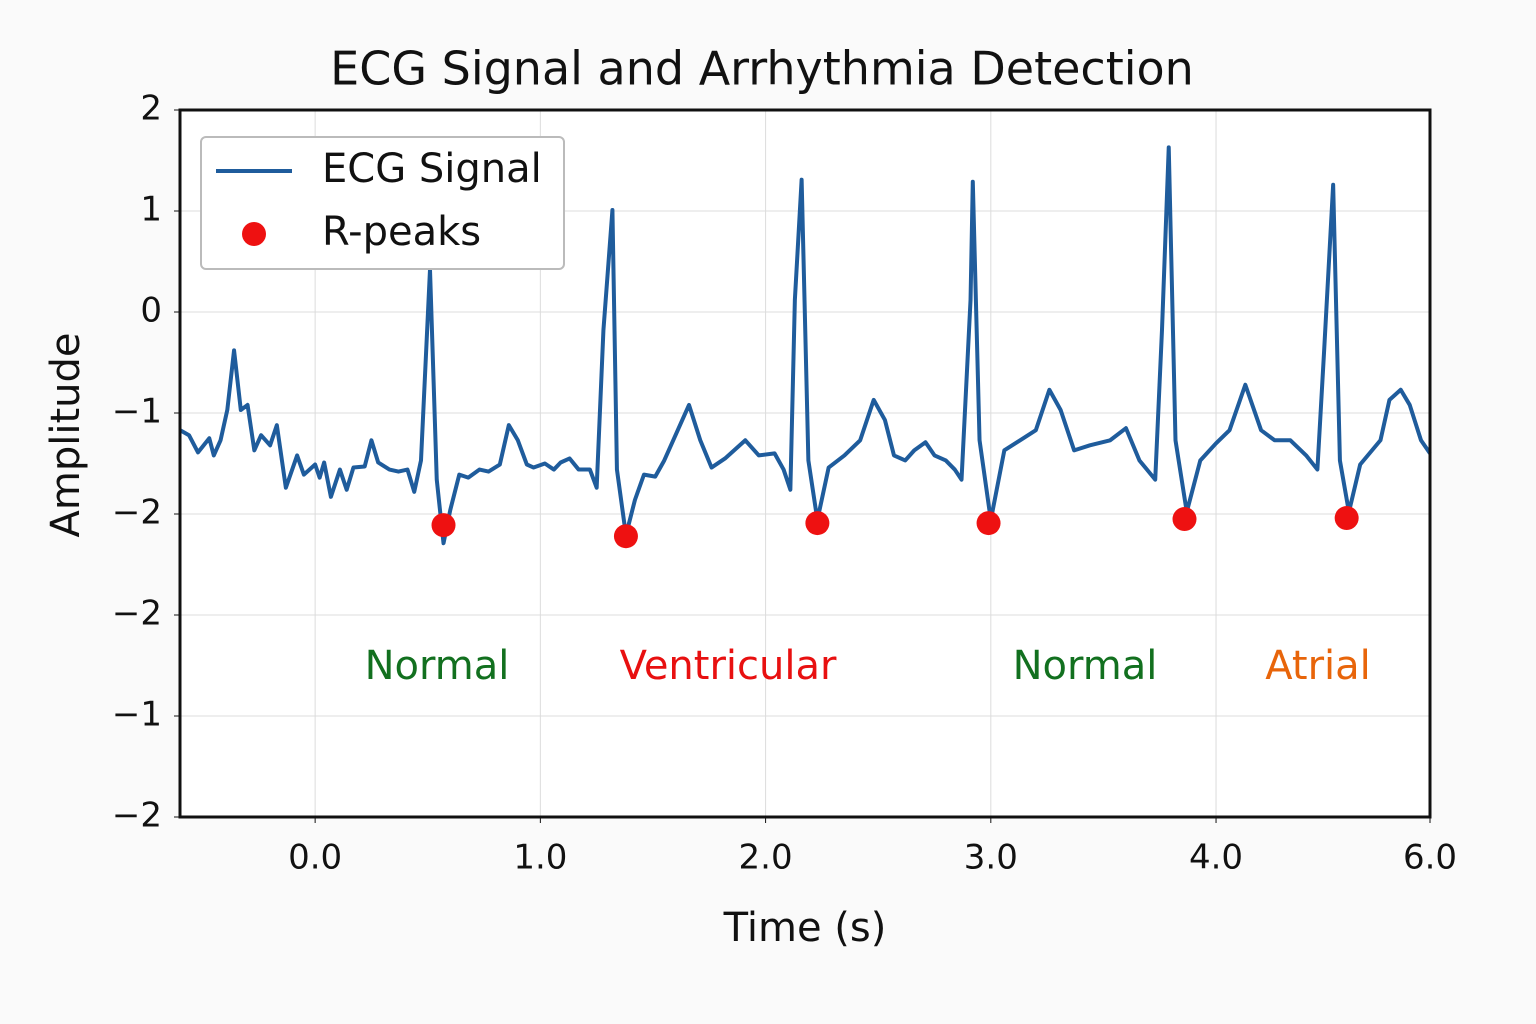 Image resolution: width=1536 pixels, height=1024 pixels. Describe the element at coordinates (432, 169) in the screenshot. I see `legend-label: ECG Signal` at that location.